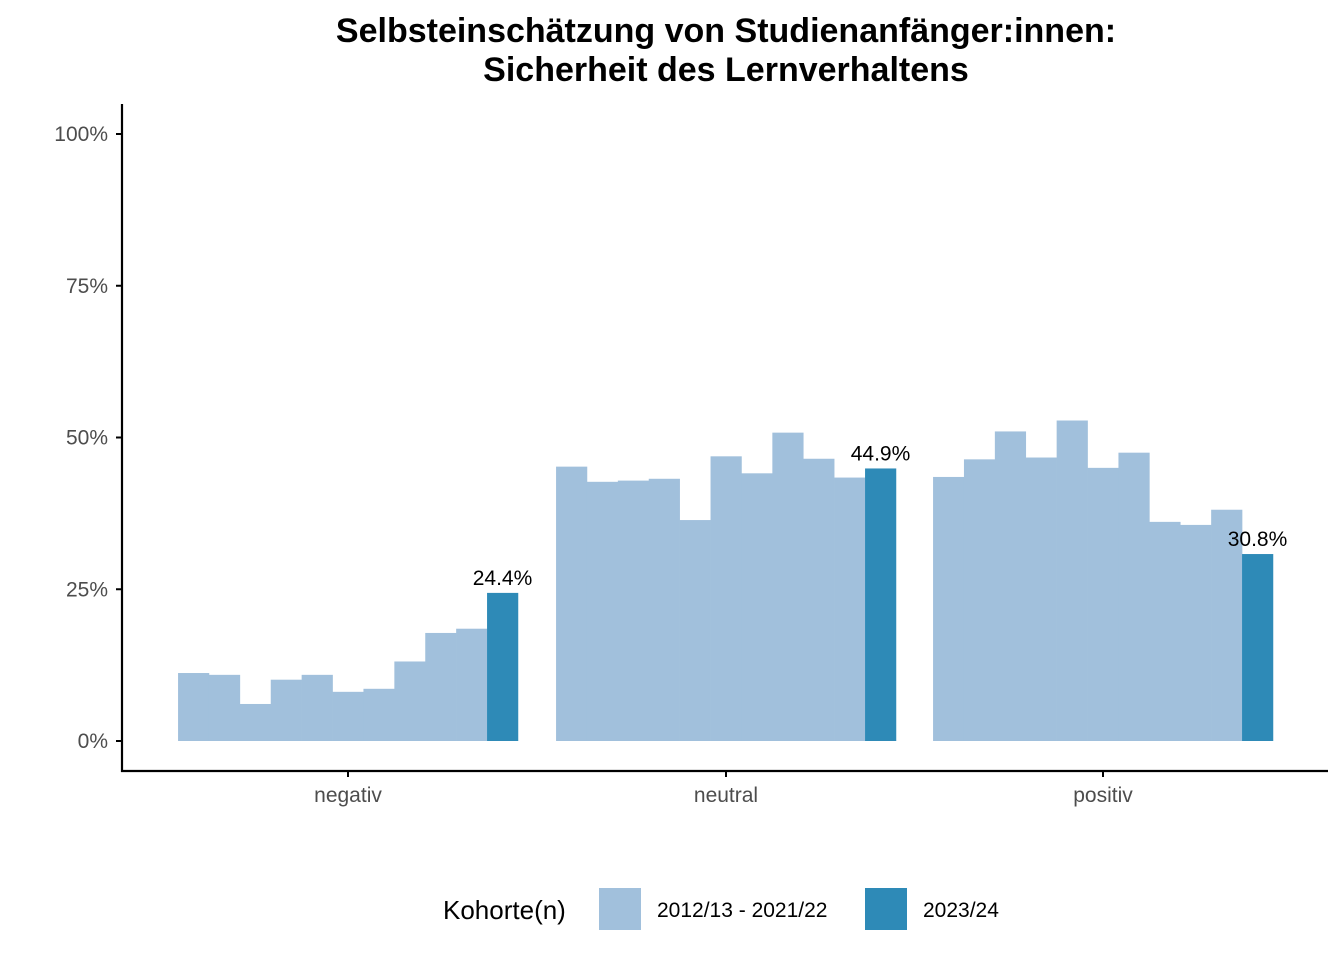 This screenshot has width=1344, height=960. I want to click on y-tick-label: 100%, so click(81, 134).